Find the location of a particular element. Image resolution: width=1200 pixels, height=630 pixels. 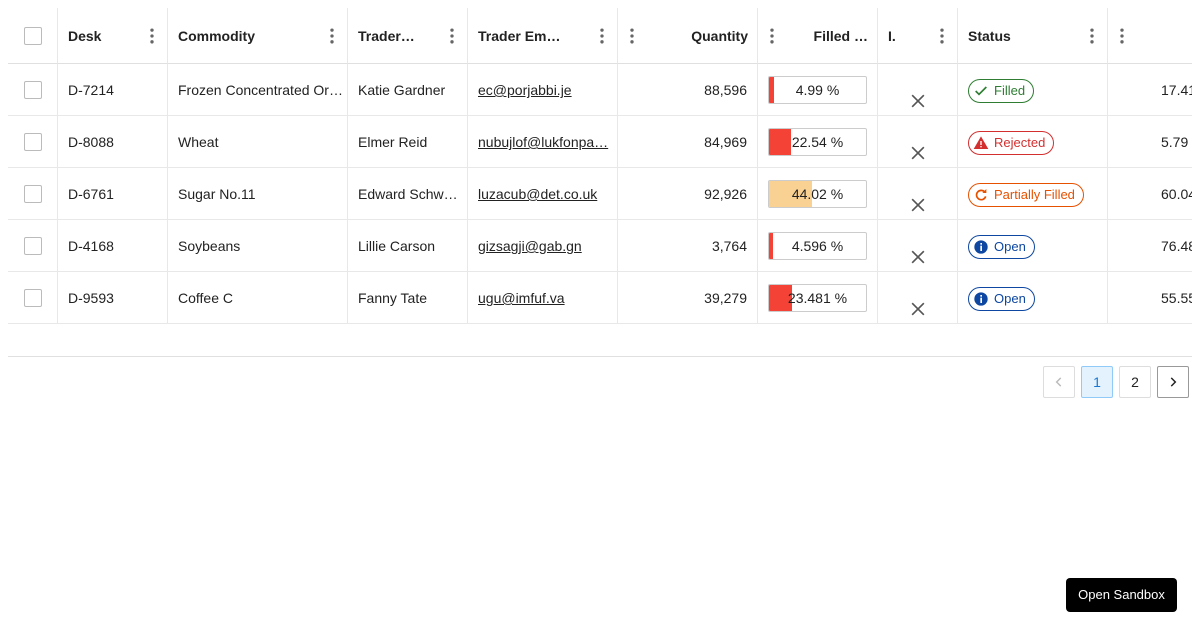

email-link: luzacub@det.co.uk is located at coordinates (538, 194).